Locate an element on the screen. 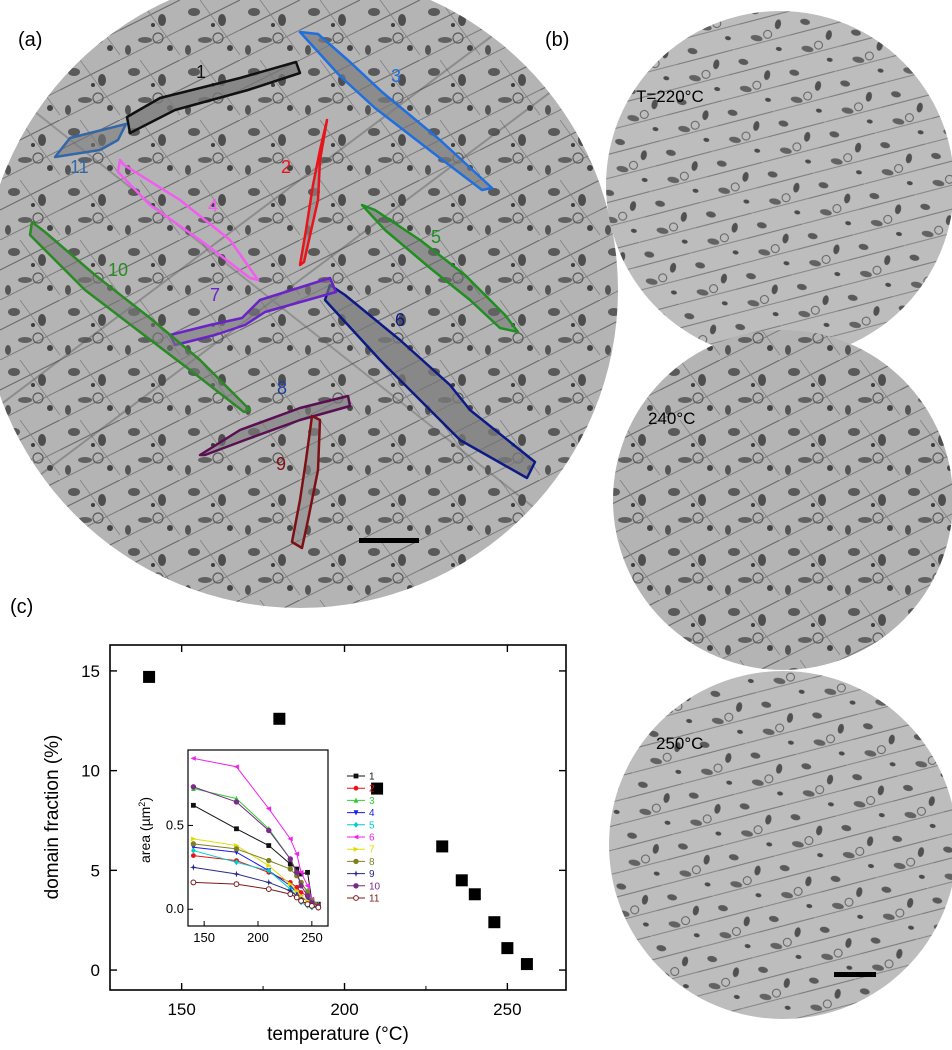 The image size is (952, 1050). inset-plot-frame is located at coordinates (258, 838).